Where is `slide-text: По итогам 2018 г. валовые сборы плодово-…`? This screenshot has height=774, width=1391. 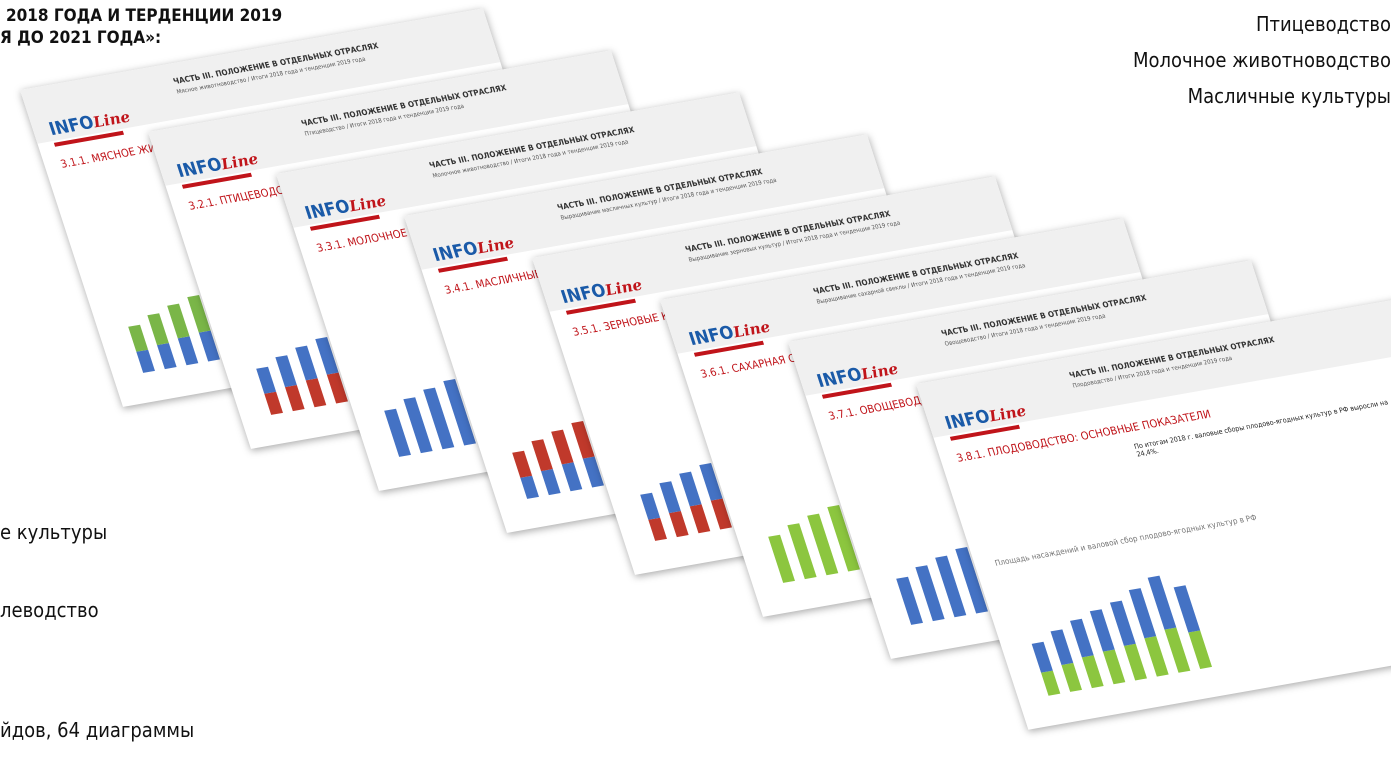
slide-text: По итогам 2018 г. валовые сборы плодово-… is located at coordinates (1261, 428).